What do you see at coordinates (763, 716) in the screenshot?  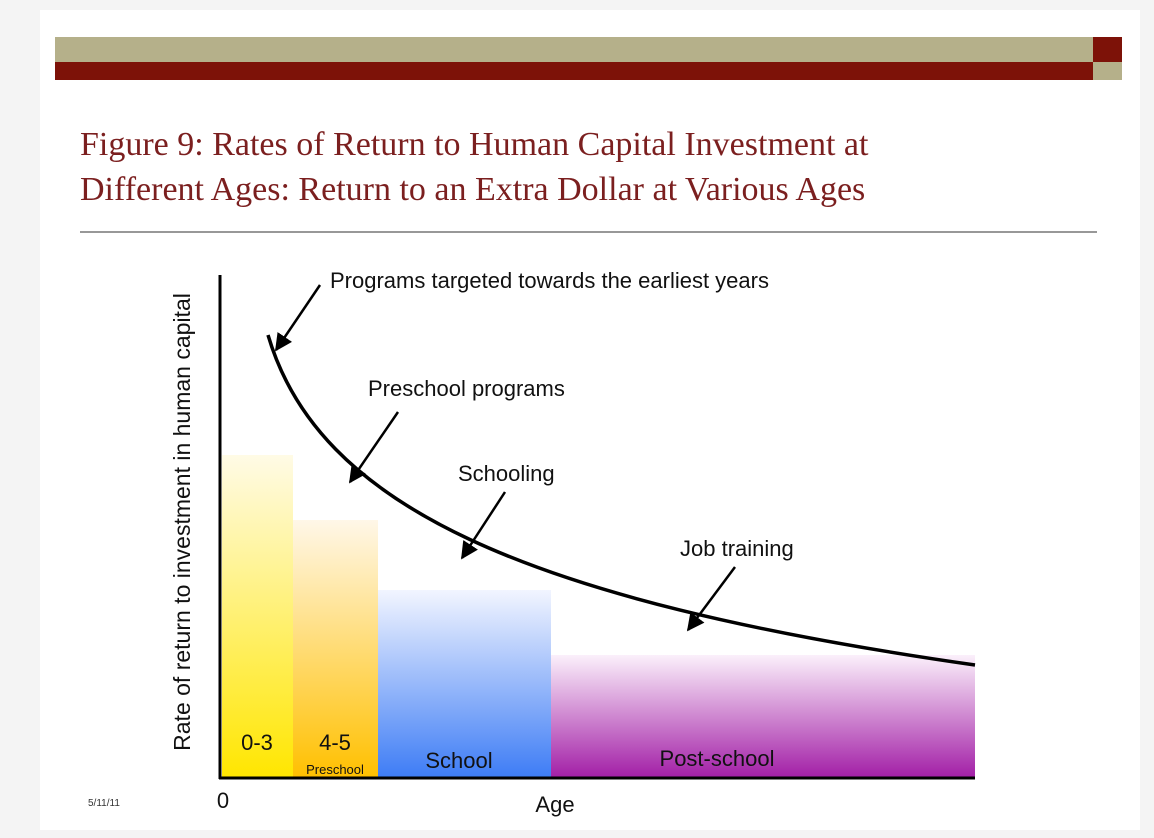 I see `region-post-school` at bounding box center [763, 716].